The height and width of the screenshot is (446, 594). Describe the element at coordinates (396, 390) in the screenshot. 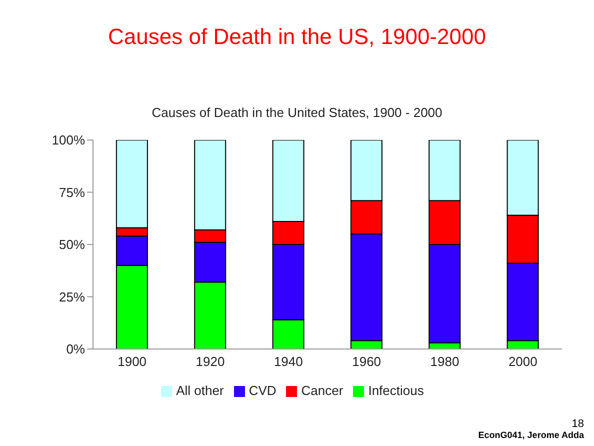

I see `legend-label: Infectious` at that location.